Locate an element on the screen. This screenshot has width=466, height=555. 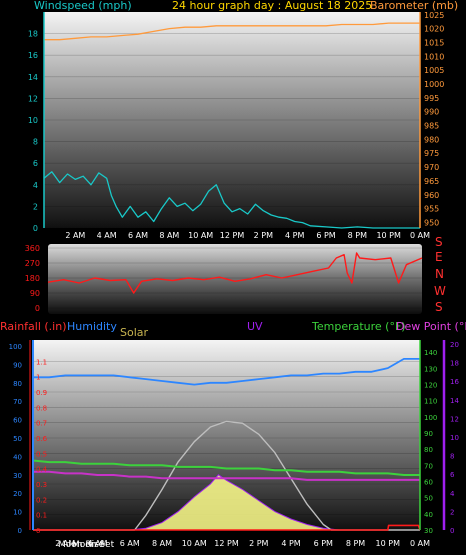
uv-tick-label: 2 is located at coordinates (452, 512).